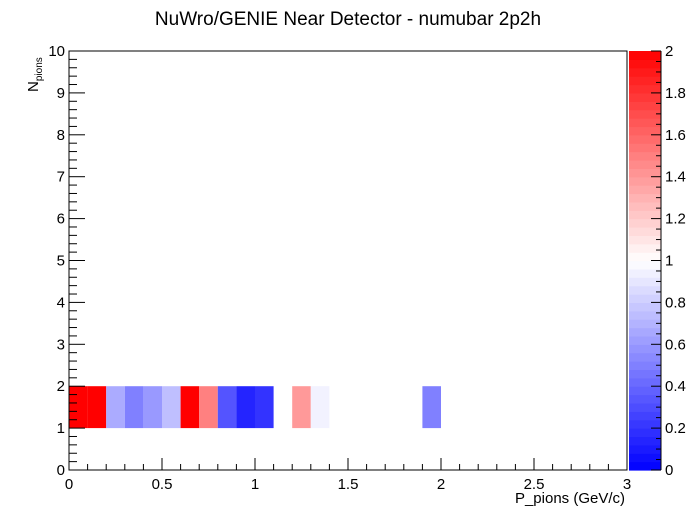  Describe the element at coordinates (675, 302) in the screenshot. I see `colorbar-tick-label: 0.8` at that location.